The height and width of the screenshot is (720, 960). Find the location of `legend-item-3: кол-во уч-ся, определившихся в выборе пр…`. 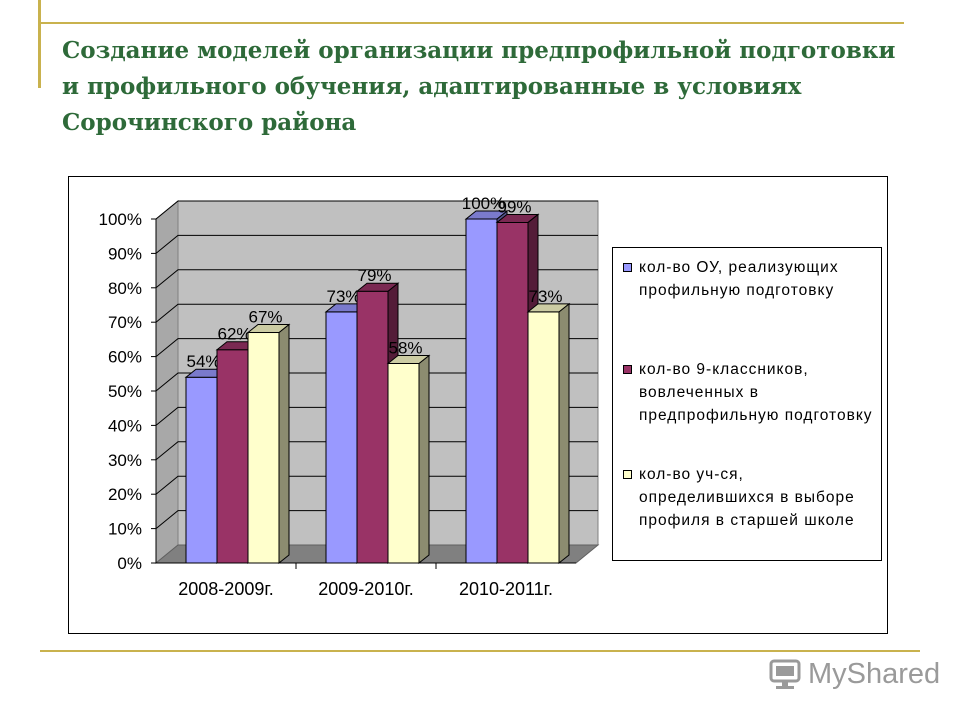

legend-item-3: кол-во уч-ся, определившихся в выборе пр… is located at coordinates (750, 497).